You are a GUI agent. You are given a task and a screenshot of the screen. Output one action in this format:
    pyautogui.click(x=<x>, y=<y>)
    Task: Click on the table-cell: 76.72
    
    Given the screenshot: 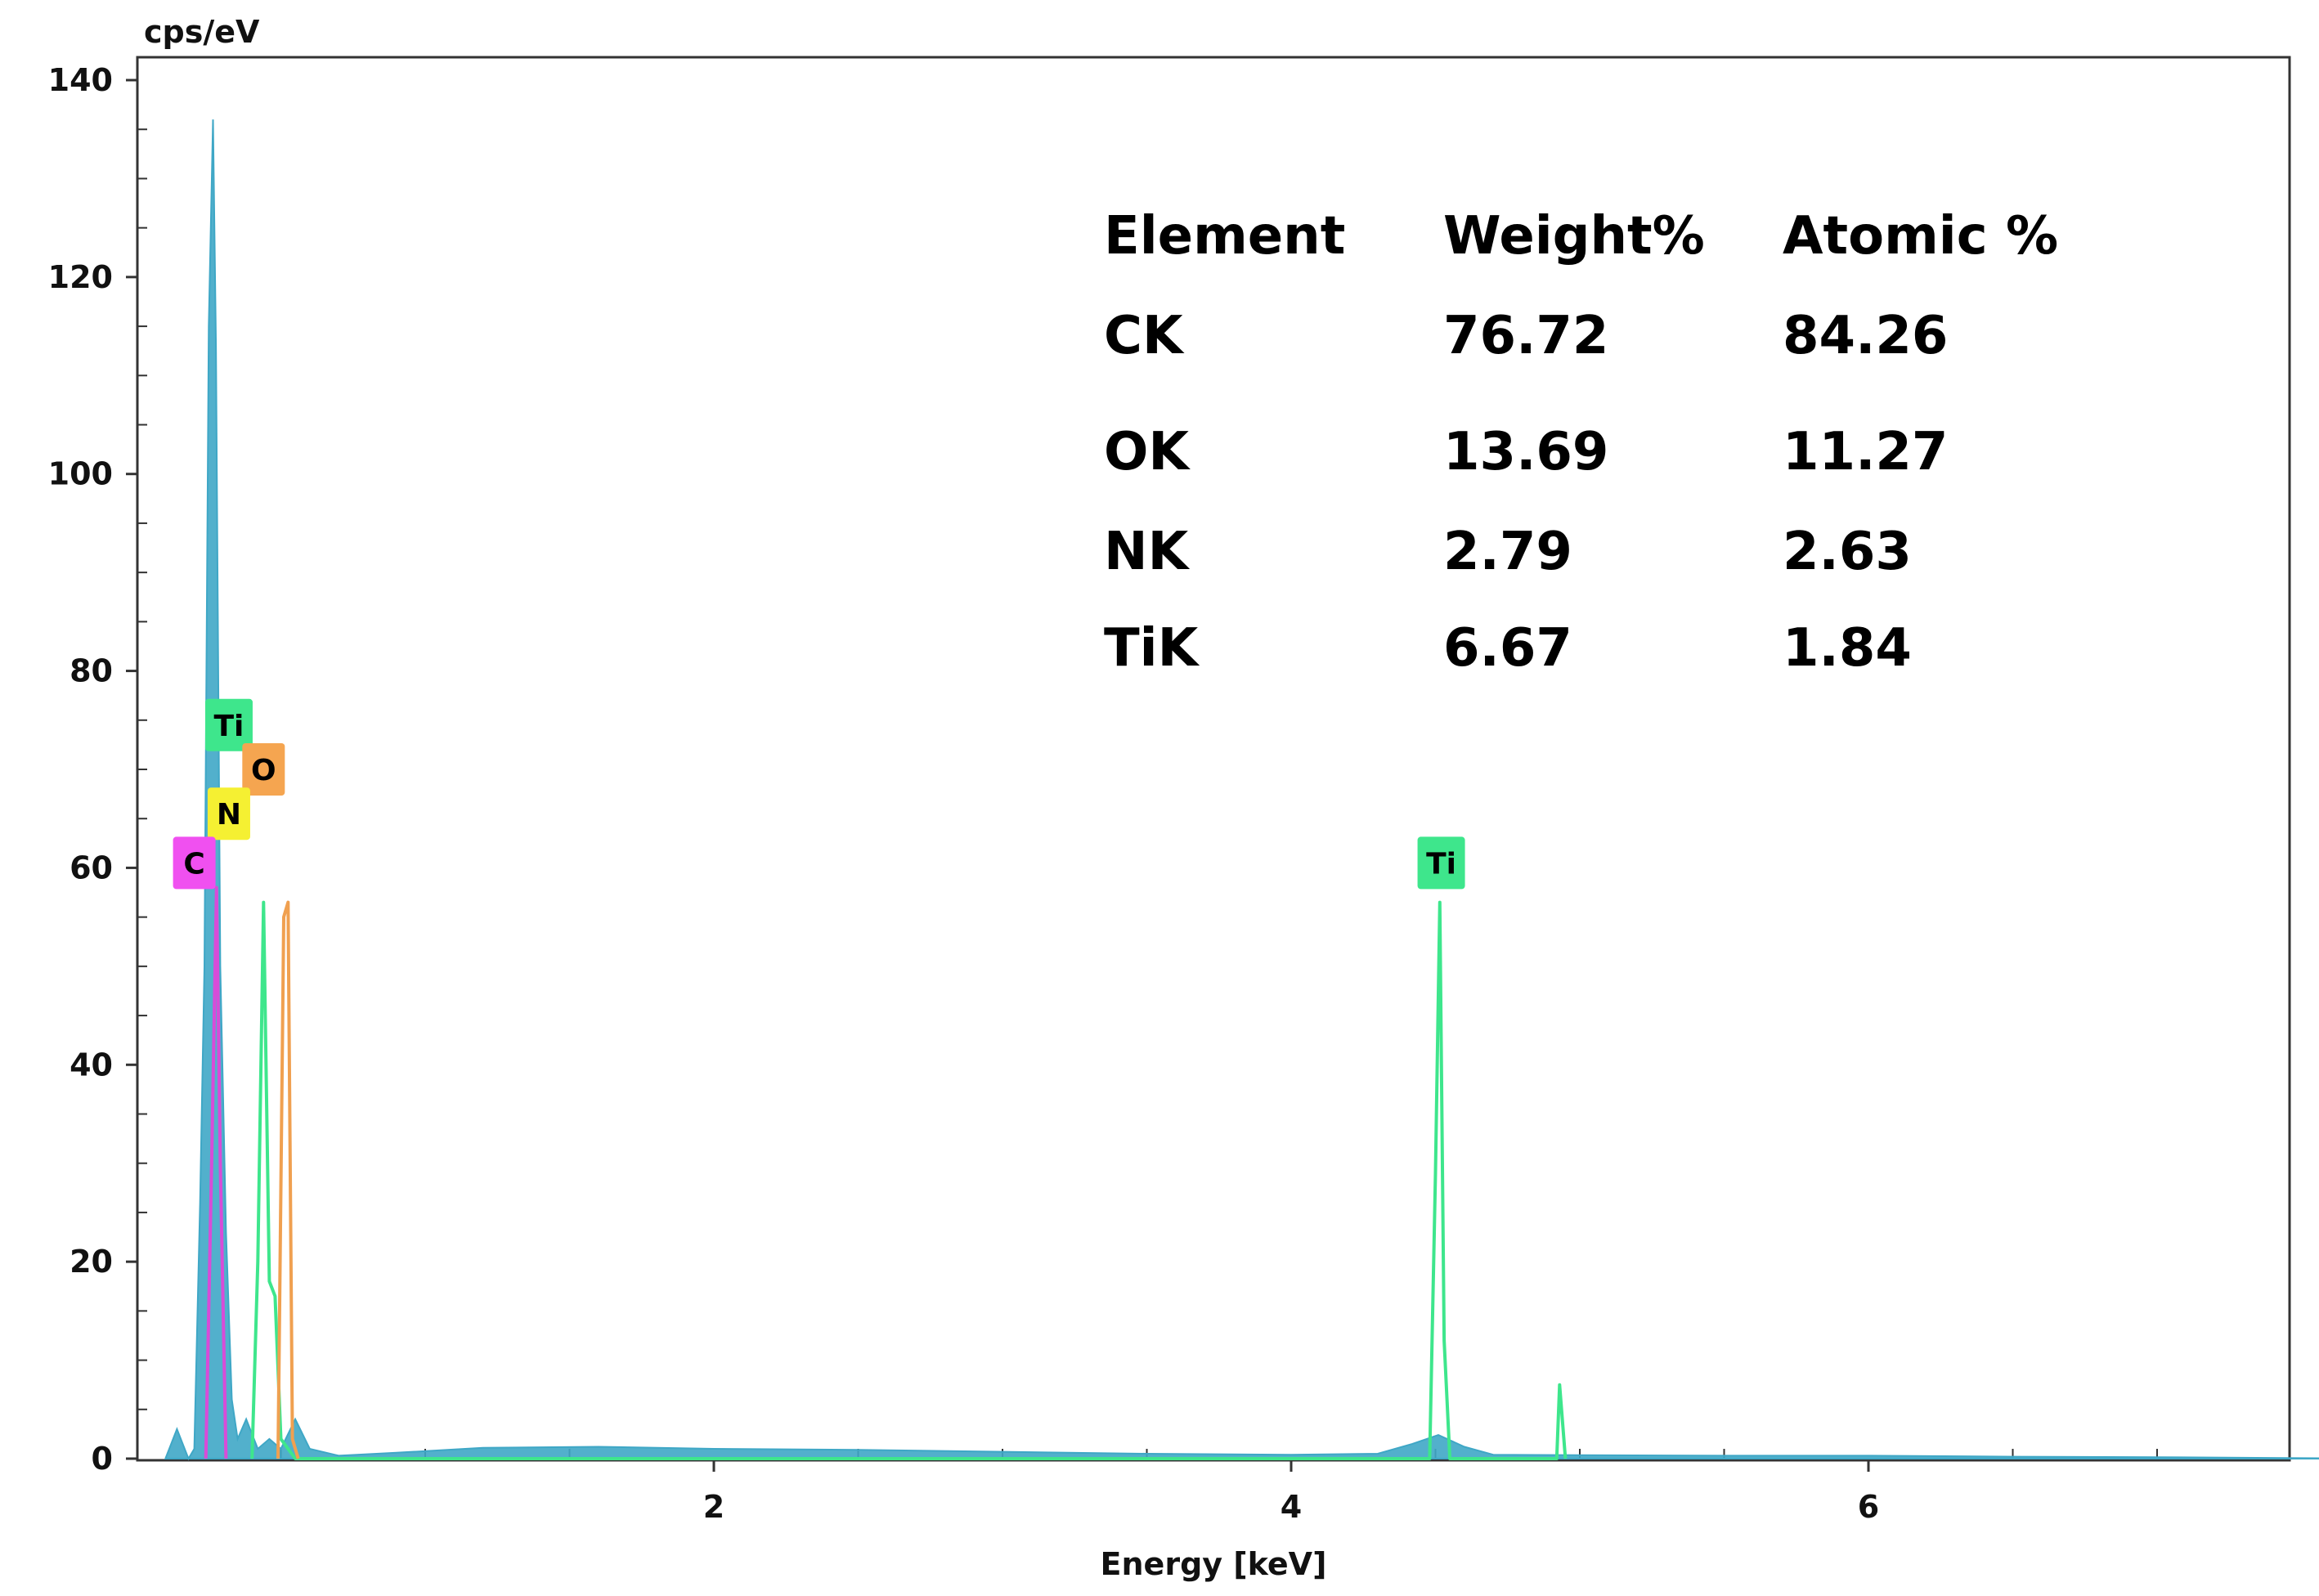 What is the action you would take?
    pyautogui.click(x=1525, y=336)
    